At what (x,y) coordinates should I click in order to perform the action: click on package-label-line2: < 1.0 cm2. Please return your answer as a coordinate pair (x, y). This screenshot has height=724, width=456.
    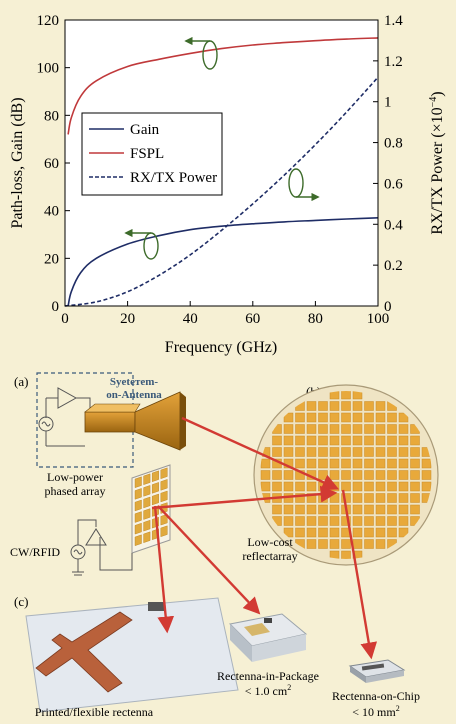
    Looking at the image, I should click on (268, 690).